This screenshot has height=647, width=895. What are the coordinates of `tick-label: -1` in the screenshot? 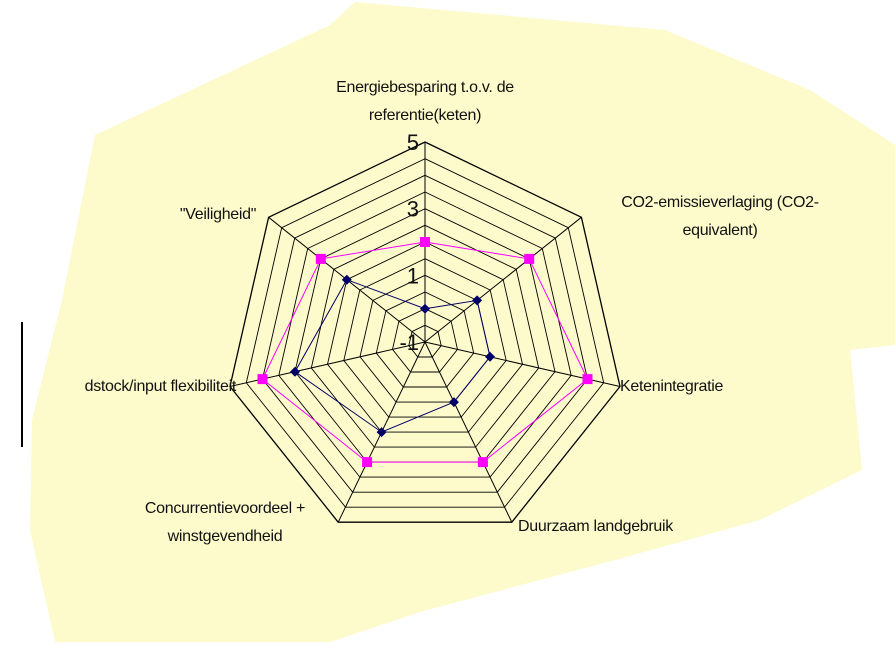 It's located at (409, 342).